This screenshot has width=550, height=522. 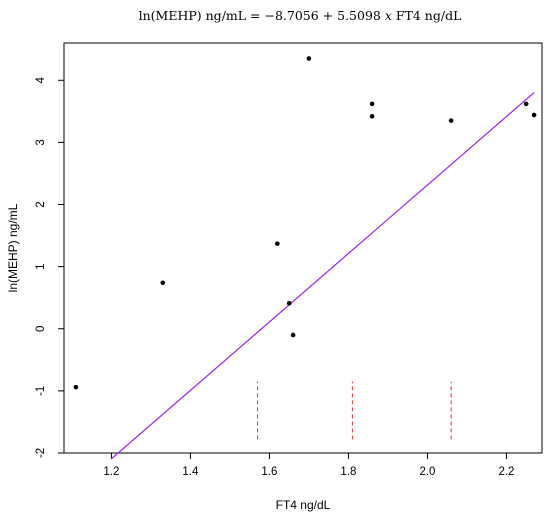 I want to click on y-tick-label: -2, so click(x=41, y=453).